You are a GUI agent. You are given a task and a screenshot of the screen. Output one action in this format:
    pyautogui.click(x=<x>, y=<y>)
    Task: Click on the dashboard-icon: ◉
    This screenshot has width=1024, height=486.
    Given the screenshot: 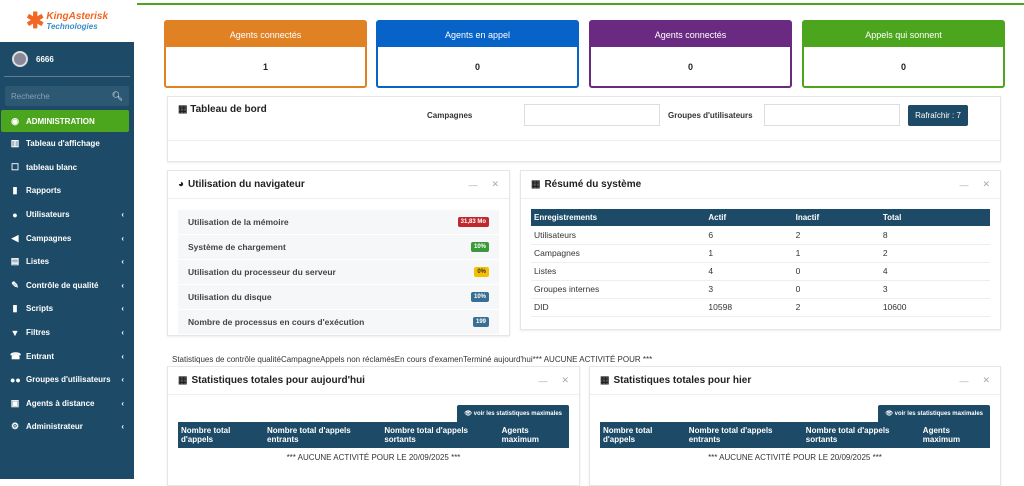 What is the action you would take?
    pyautogui.click(x=15, y=120)
    